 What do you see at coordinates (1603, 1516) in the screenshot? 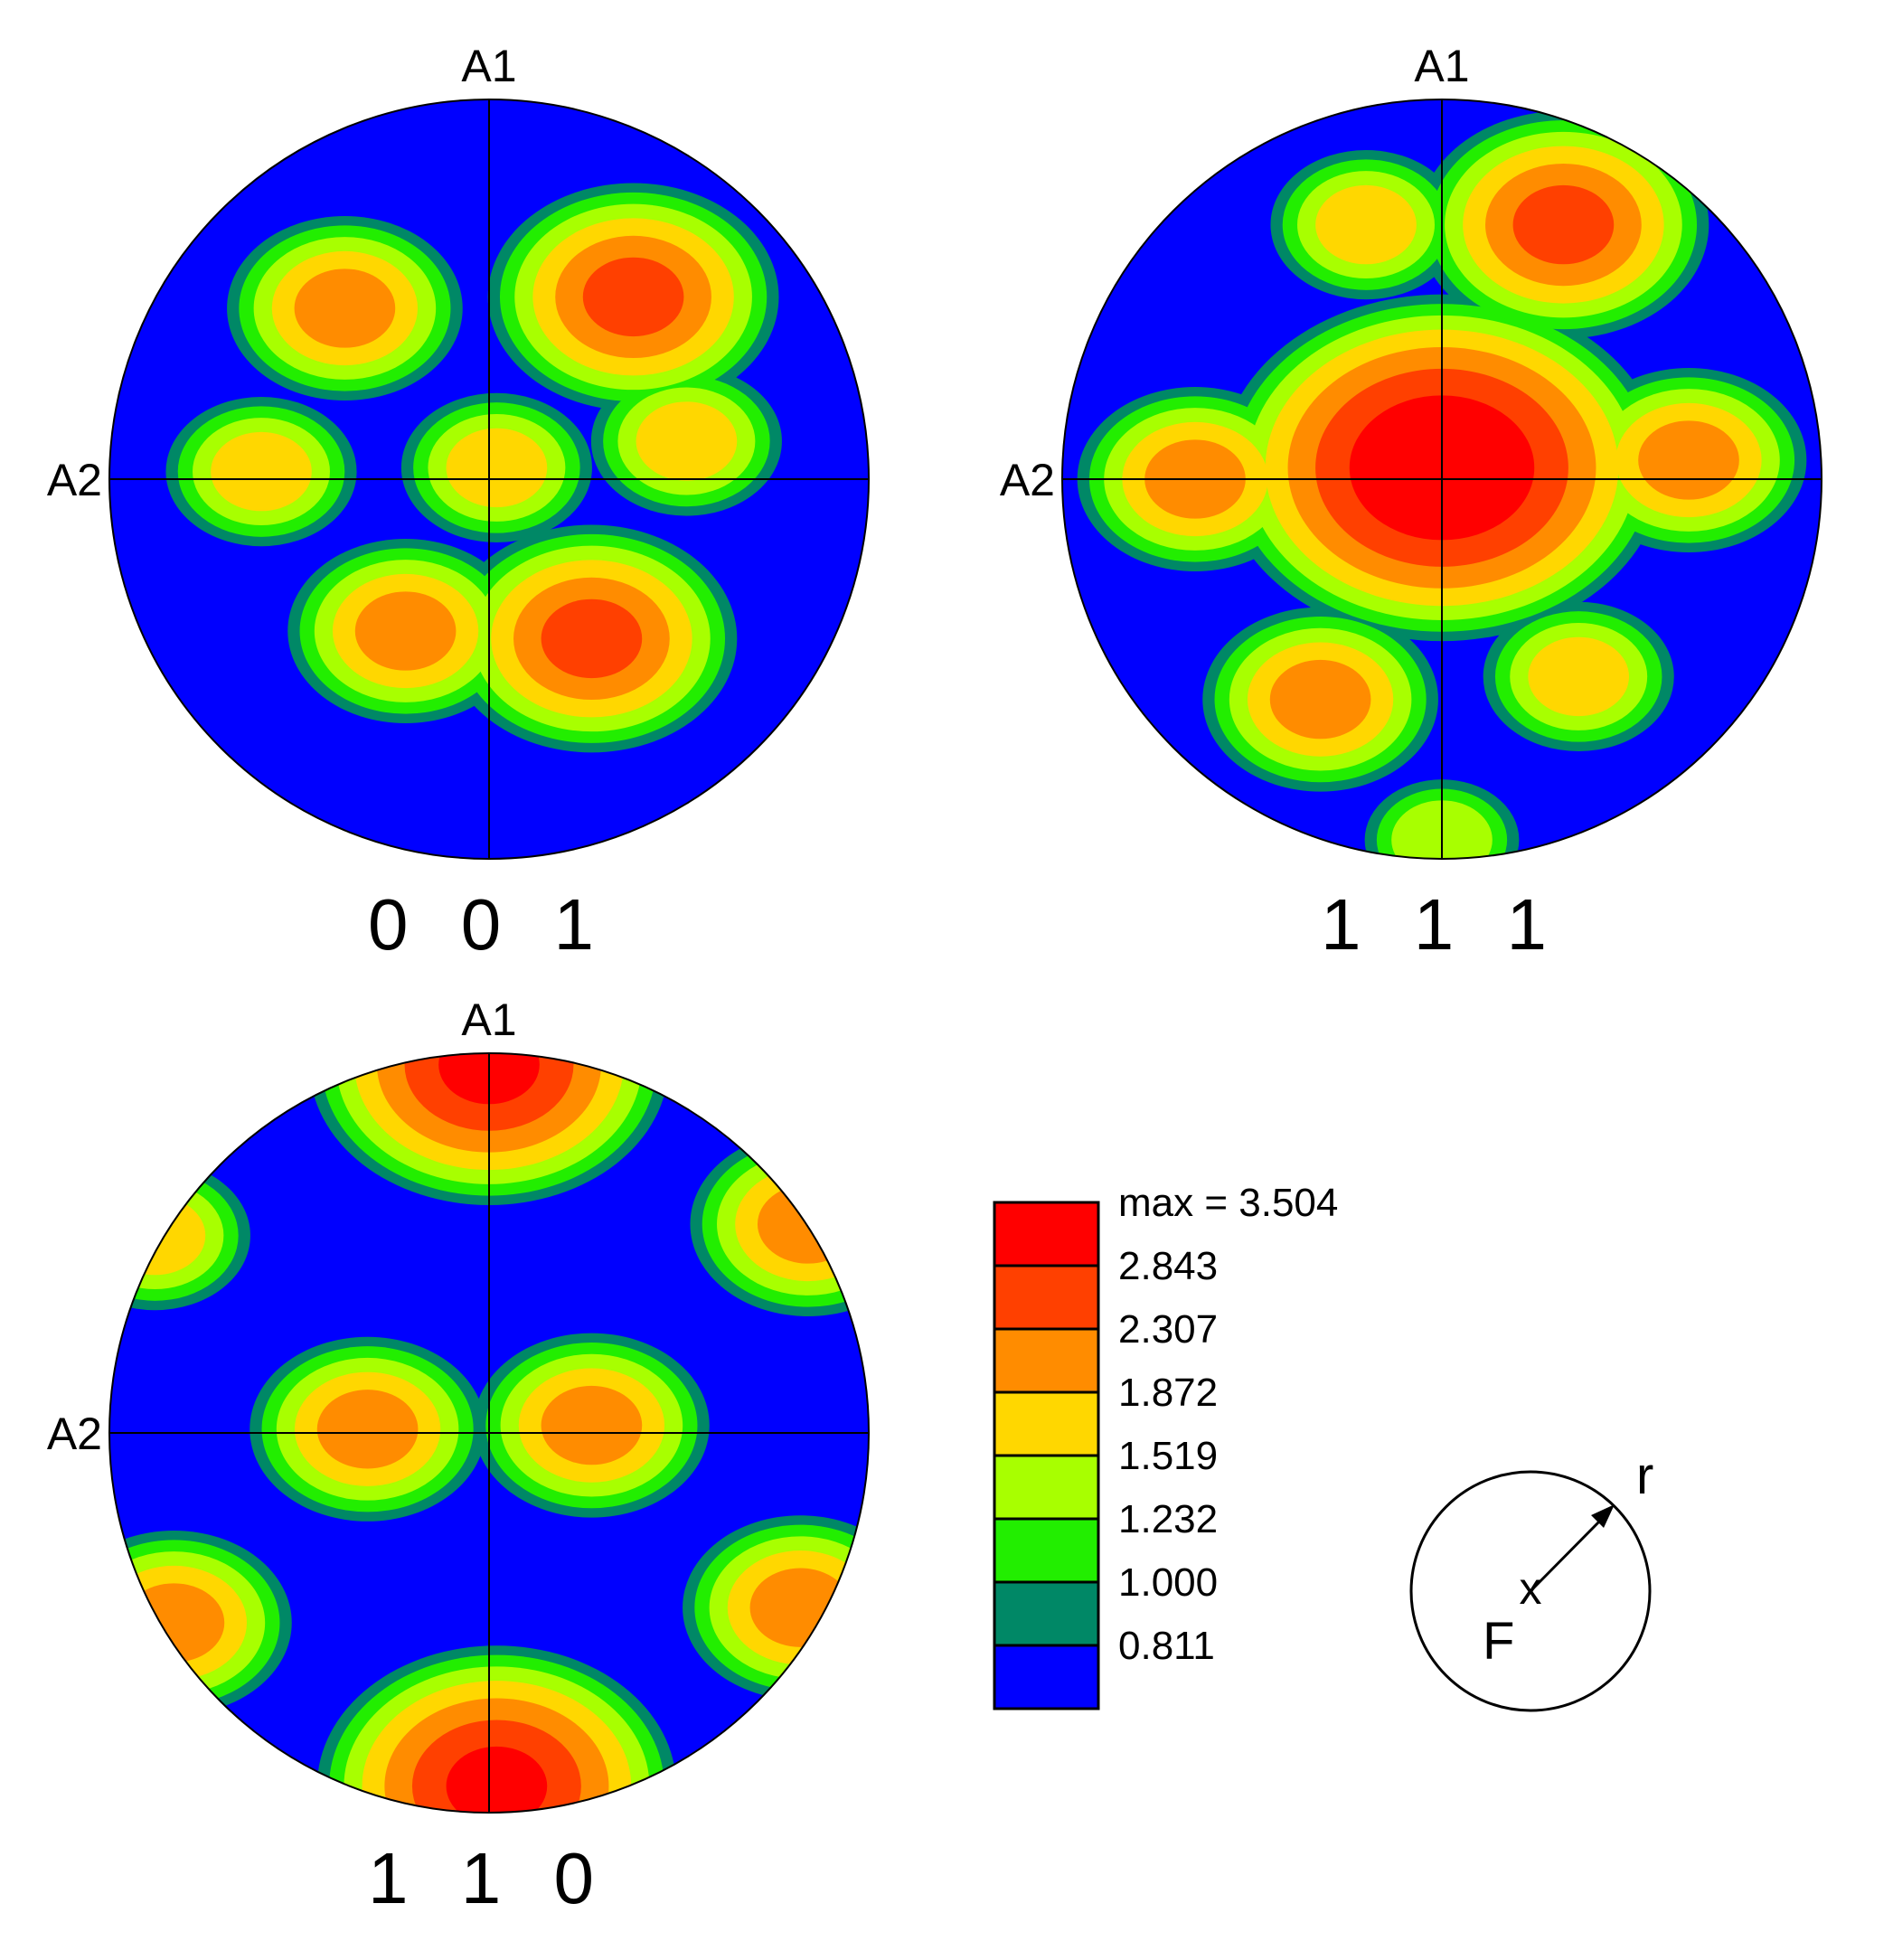
I see `reference-arrow-head` at bounding box center [1603, 1516].